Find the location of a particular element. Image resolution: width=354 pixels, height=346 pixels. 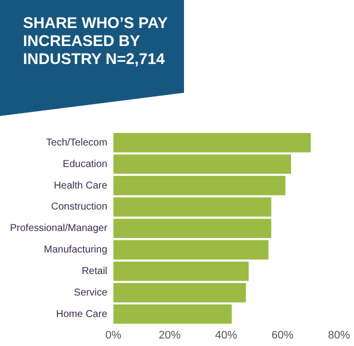

y-tick-label: Construction is located at coordinates (79, 207).